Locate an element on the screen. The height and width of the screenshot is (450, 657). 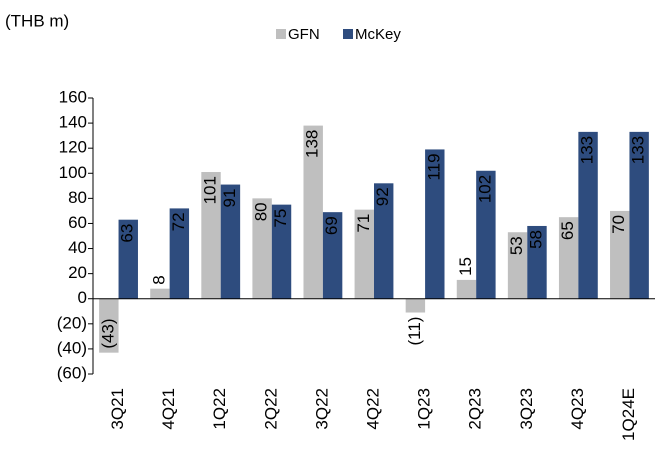
data-label: 15 is located at coordinates (465, 266).